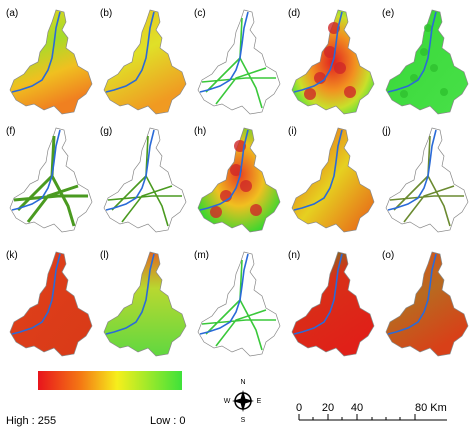 The height and width of the screenshot is (428, 474). I want to click on map-panel: (b), so click(143, 61).